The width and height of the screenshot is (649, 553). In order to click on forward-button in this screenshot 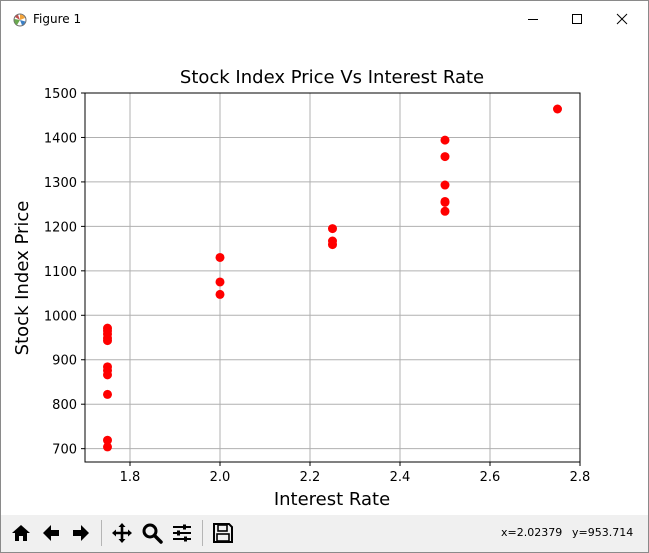, I will do `click(81, 533)`.